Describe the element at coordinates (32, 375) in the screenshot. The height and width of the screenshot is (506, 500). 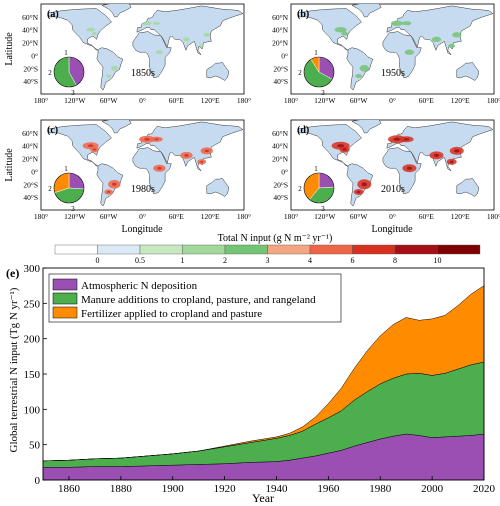
I see `y-tick-label: 150` at that location.